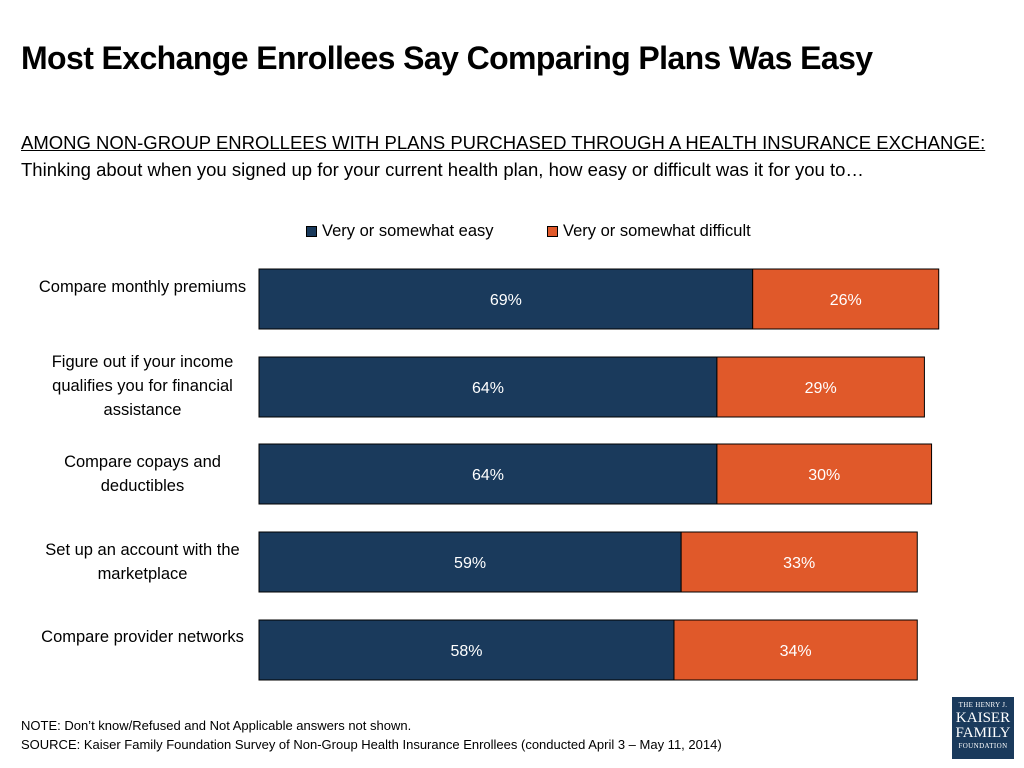 This screenshot has height=768, width=1024. Describe the element at coordinates (983, 746) in the screenshot. I see `logo-line-4: FOUNDATION` at that location.